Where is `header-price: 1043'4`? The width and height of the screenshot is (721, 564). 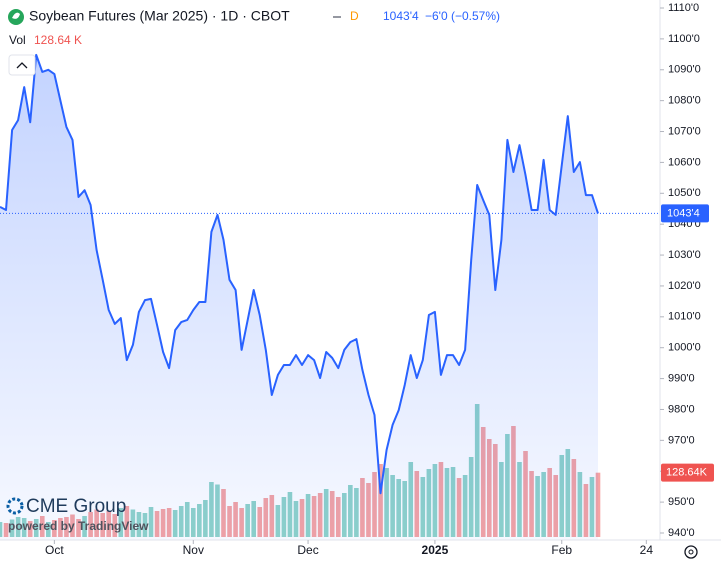
header-price: 1043'4 is located at coordinates (401, 16).